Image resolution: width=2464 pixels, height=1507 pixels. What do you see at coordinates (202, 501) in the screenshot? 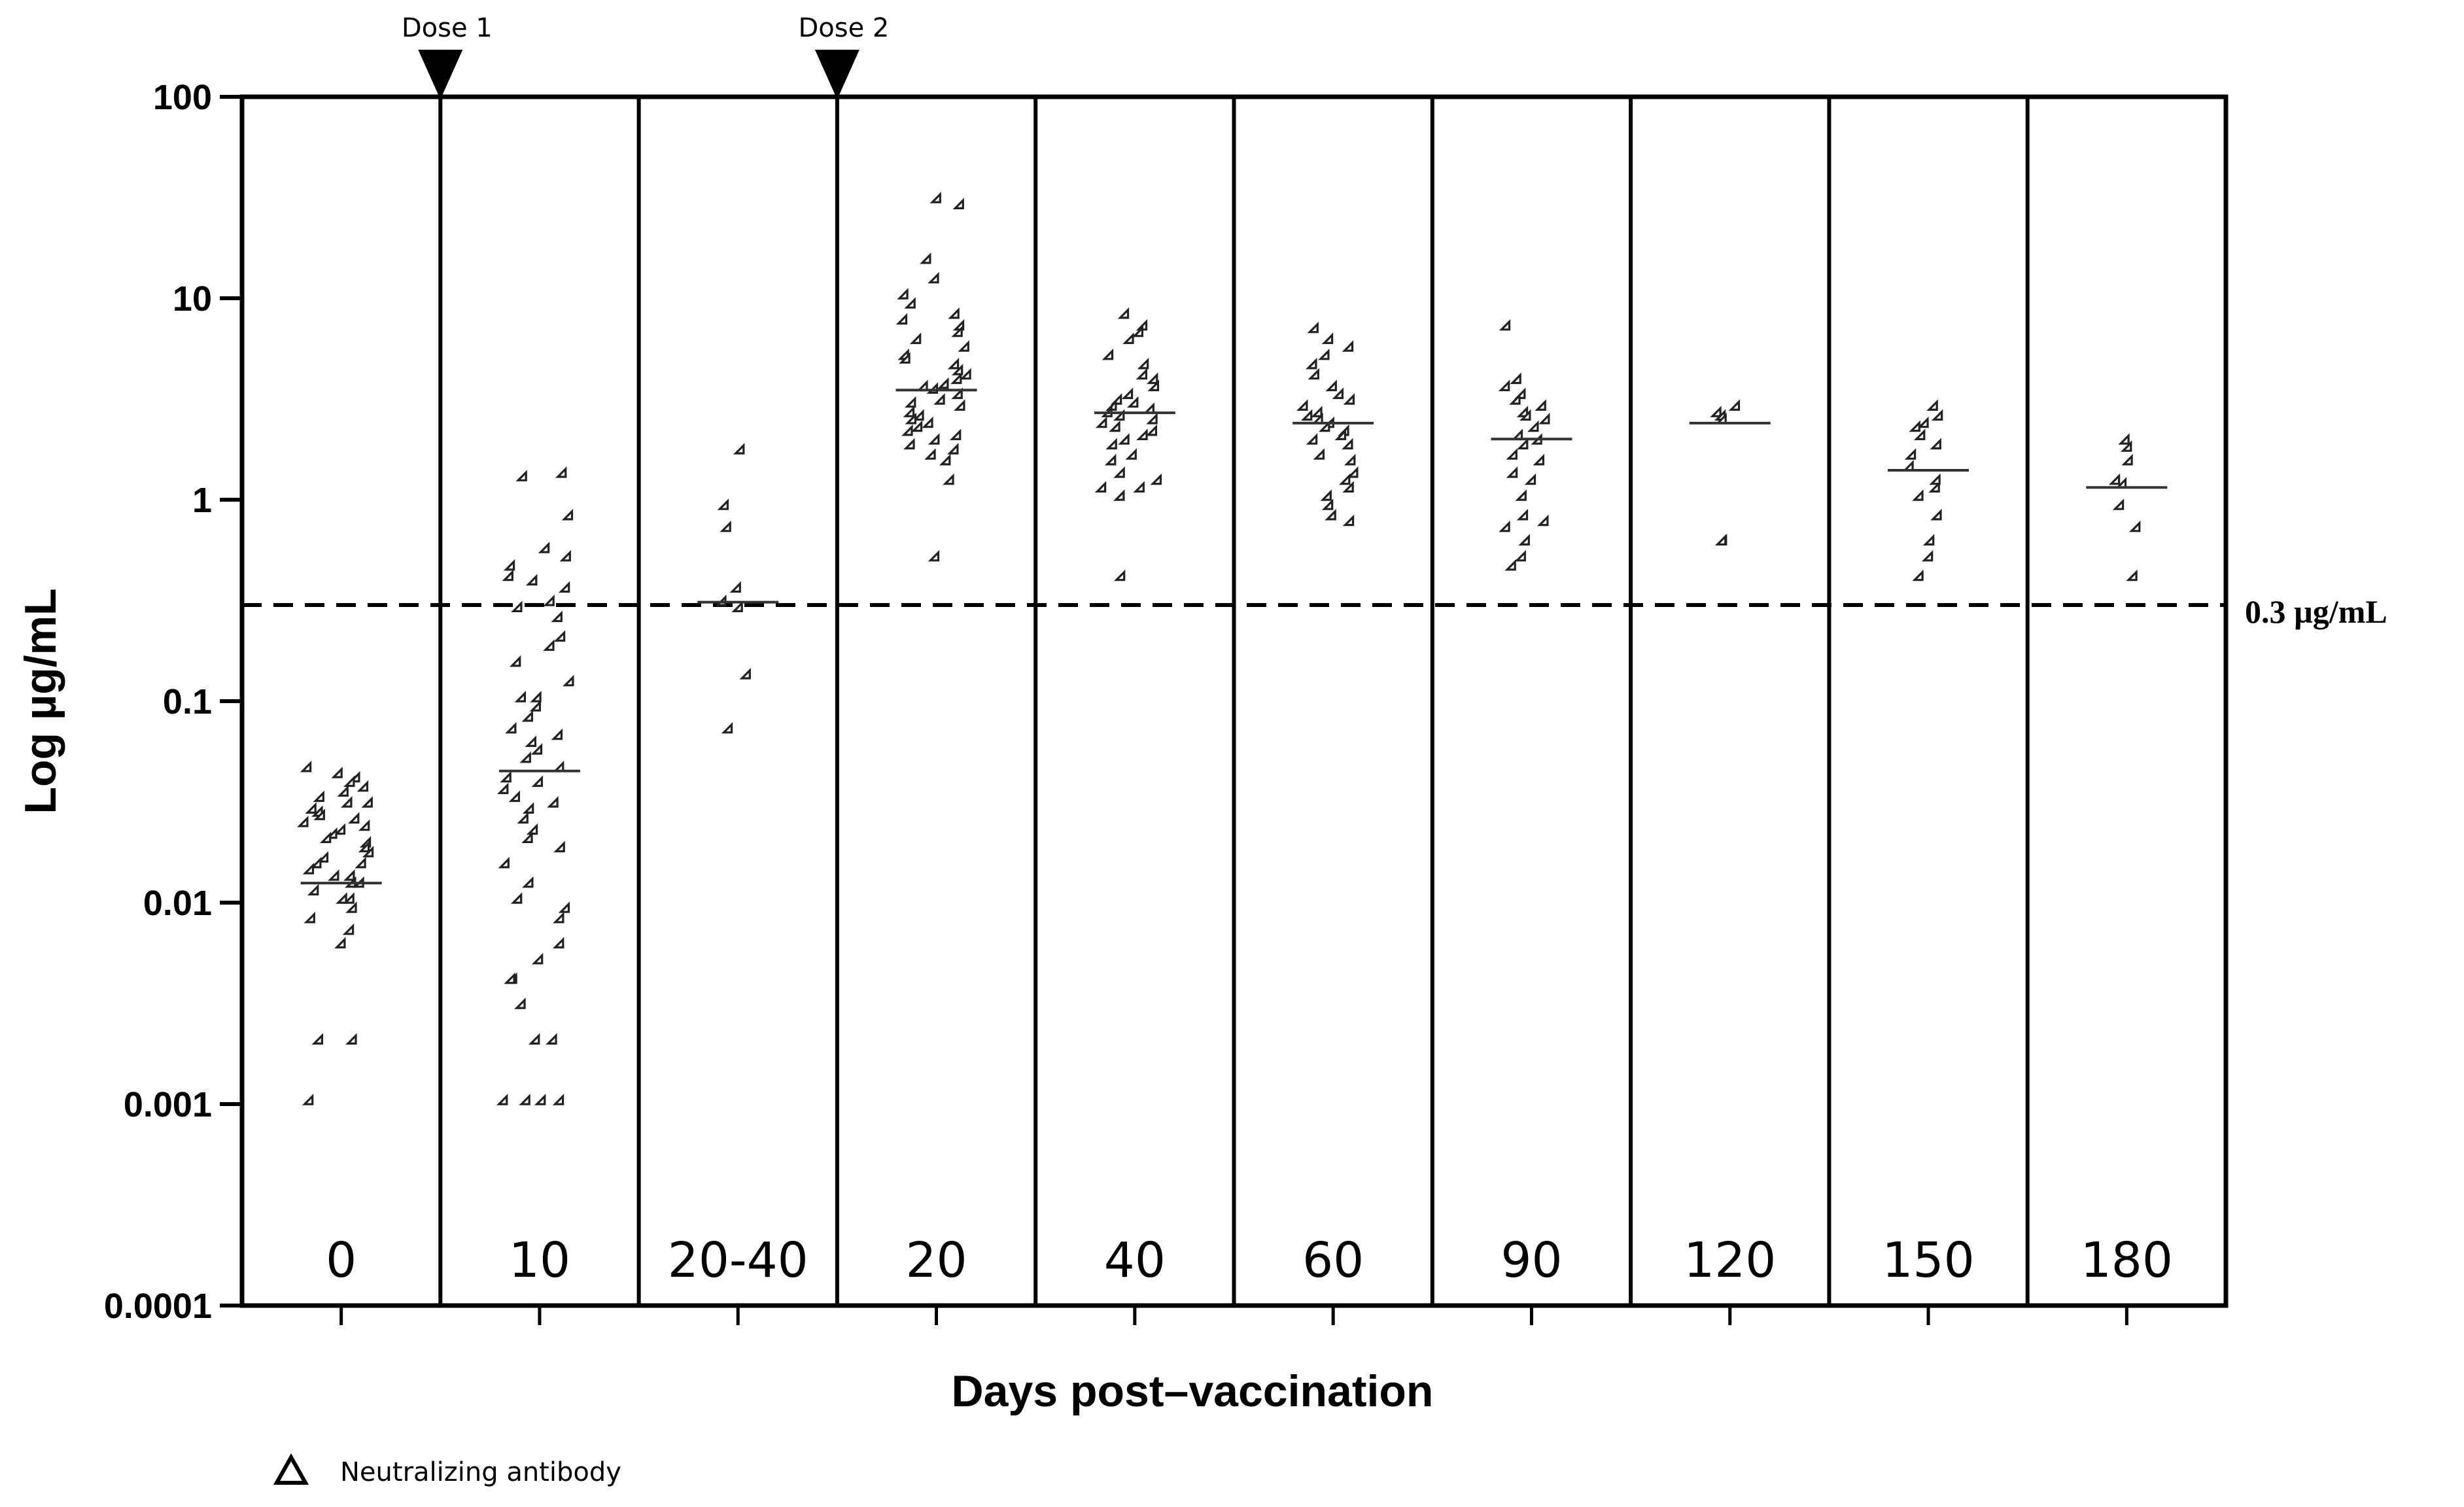
I see `y-tick-label: 1` at bounding box center [202, 501].